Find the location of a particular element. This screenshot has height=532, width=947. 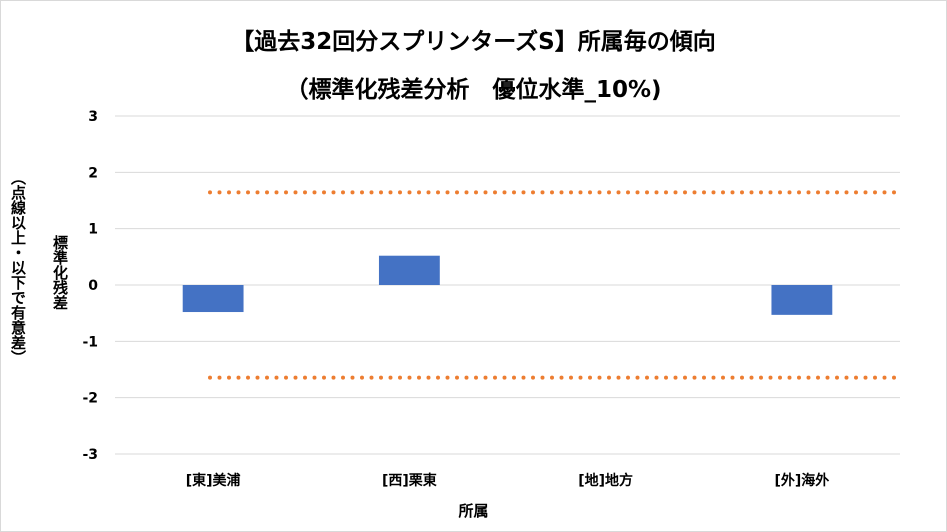

y-tick-label: -1 is located at coordinates (90, 342).